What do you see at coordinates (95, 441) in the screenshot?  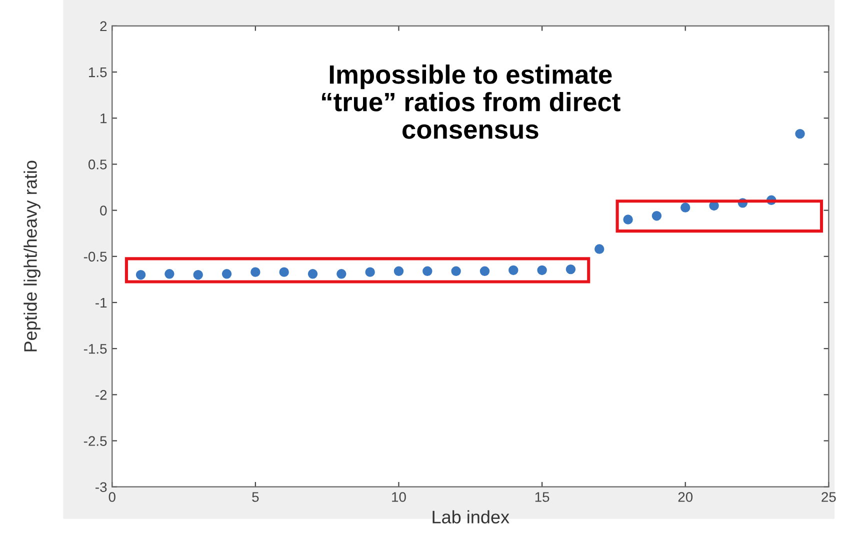 I see `y-tick-label: -2.5` at bounding box center [95, 441].